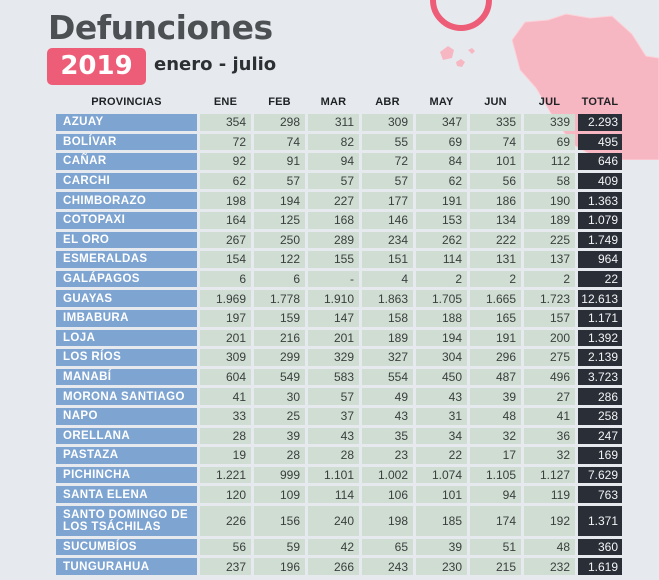 The width and height of the screenshot is (659, 580). I want to click on period-label: enero - julio, so click(215, 64).